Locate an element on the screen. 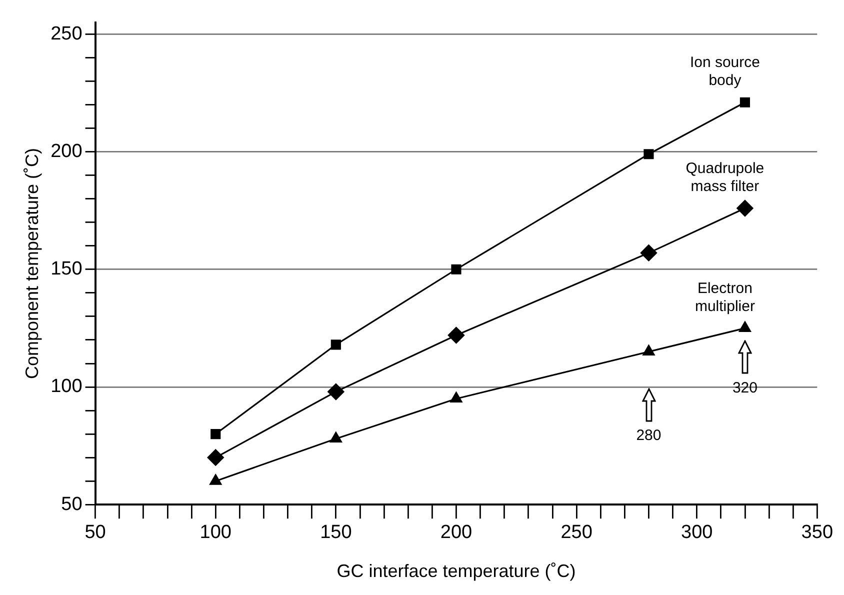 Image resolution: width=844 pixels, height=595 pixels. annotation: 320 is located at coordinates (745, 387).